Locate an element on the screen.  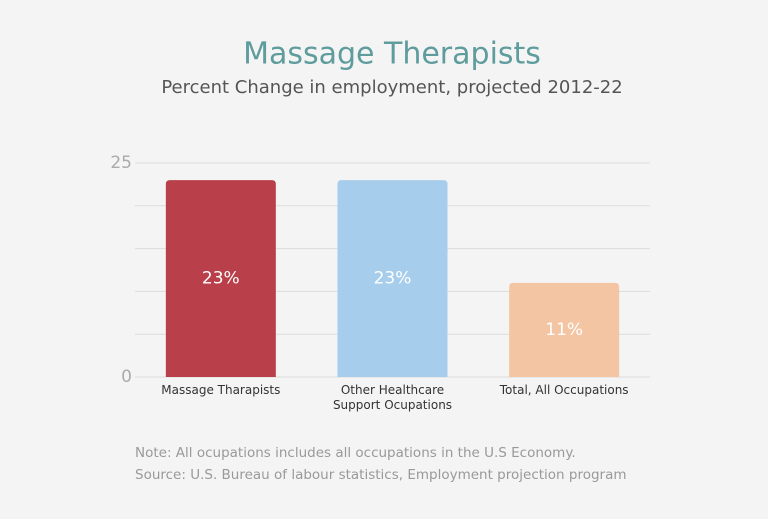
x-tick-label: Total, All Occupations is located at coordinates (564, 390).